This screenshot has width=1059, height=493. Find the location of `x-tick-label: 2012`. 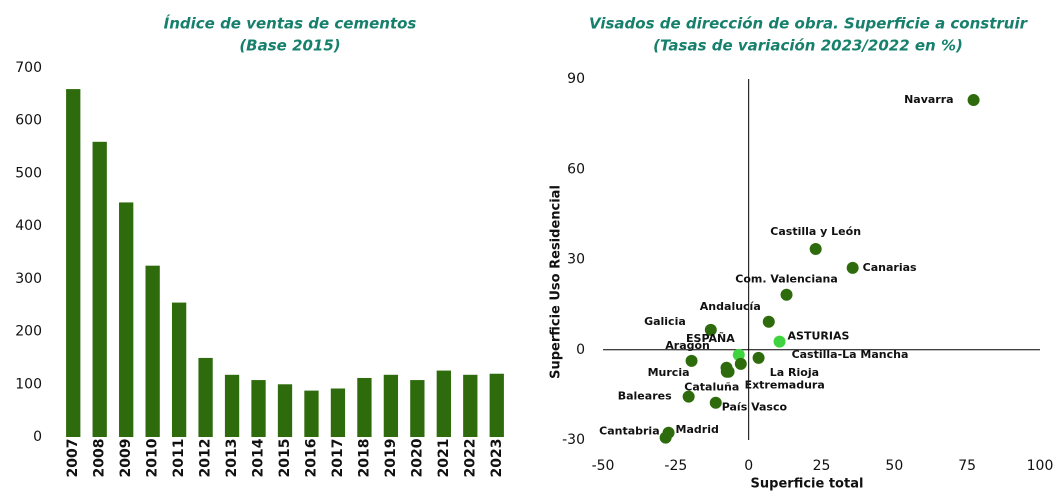

x-tick-label: 2012 is located at coordinates (206, 458).